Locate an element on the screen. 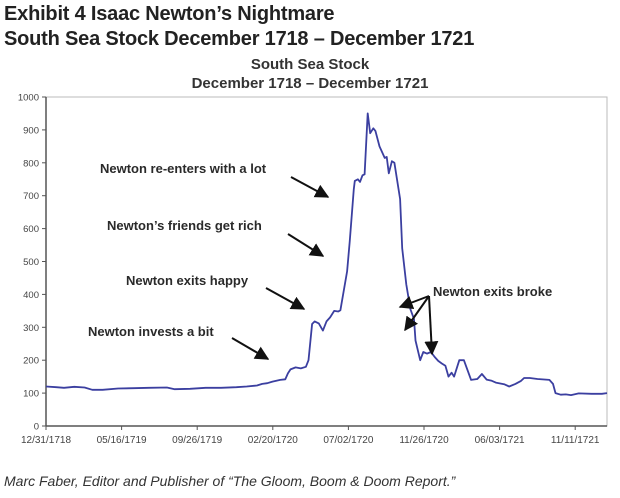 This screenshot has width=620, height=498. x-tick-label: 05/16/1719 is located at coordinates (122, 440).